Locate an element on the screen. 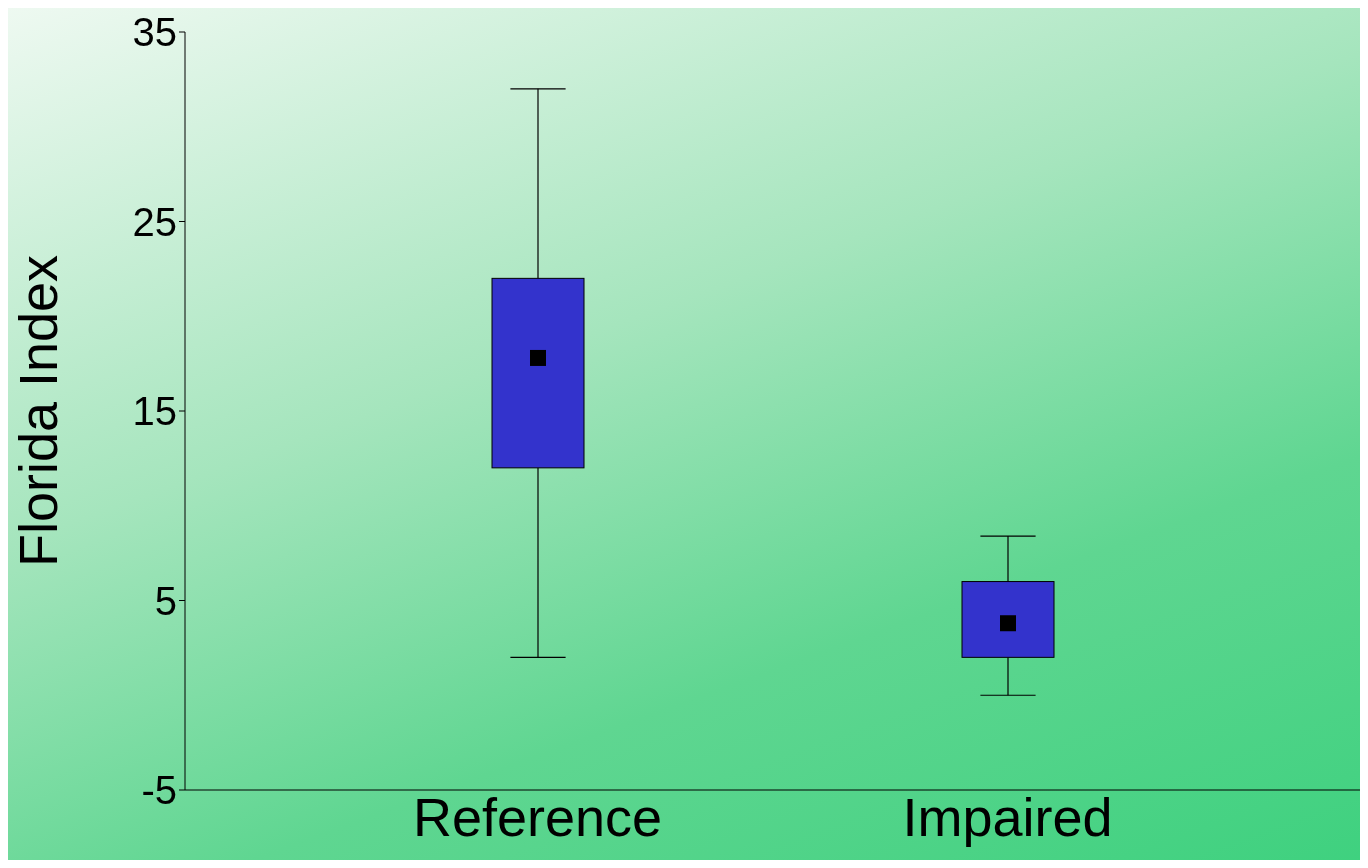 This screenshot has width=1368, height=868. y-tick-label: 15 is located at coordinates (154, 411).